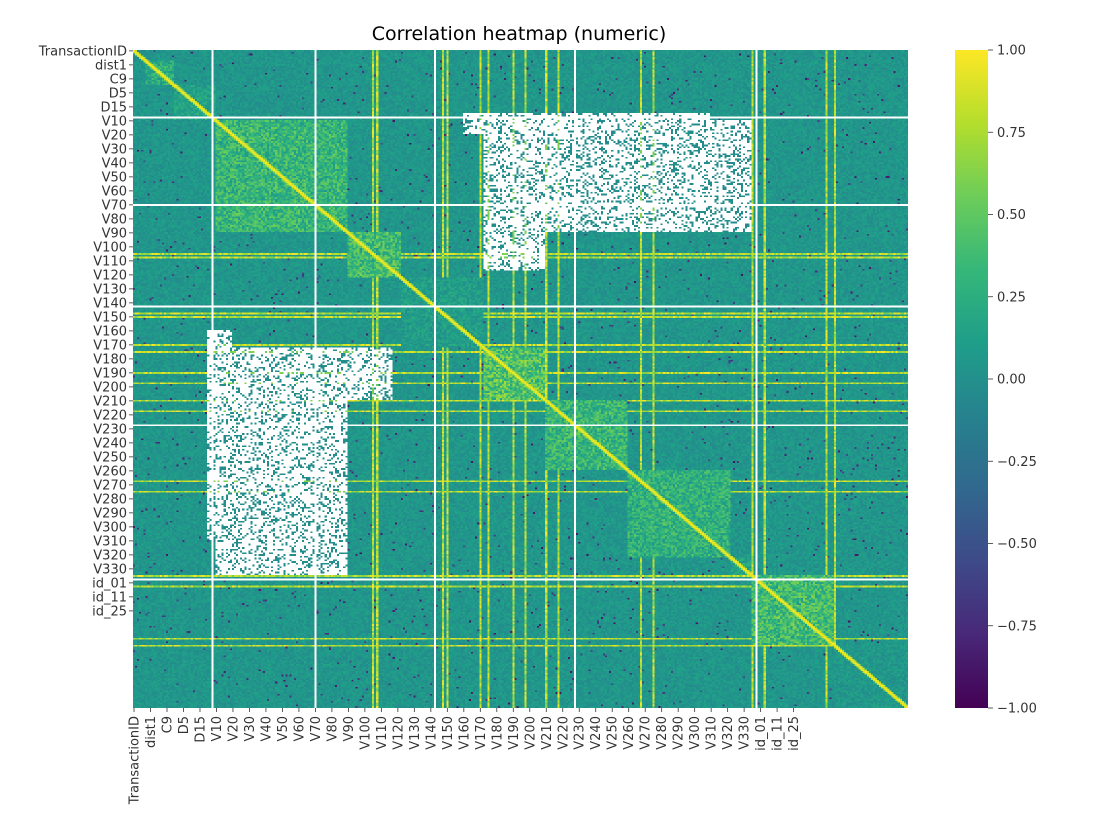 The image size is (1120, 840). Describe the element at coordinates (299, 728) in the screenshot. I see `x-tick-label: V60` at that location.